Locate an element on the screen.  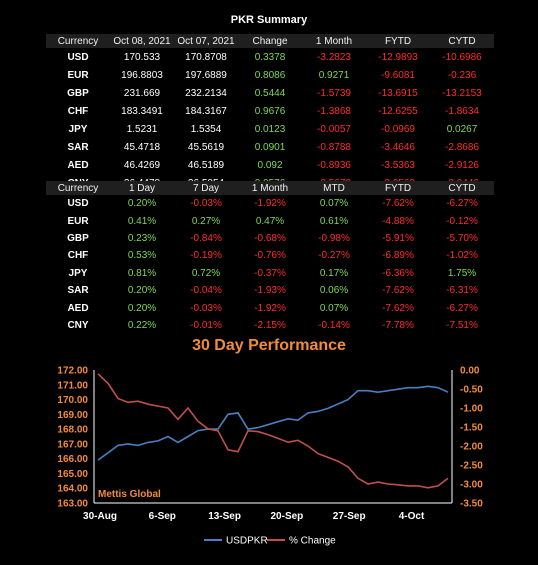
change-row: USD 0.20% -0.03% -1.92% 0.07% -7.62% -6.27% is located at coordinates (270, 203).